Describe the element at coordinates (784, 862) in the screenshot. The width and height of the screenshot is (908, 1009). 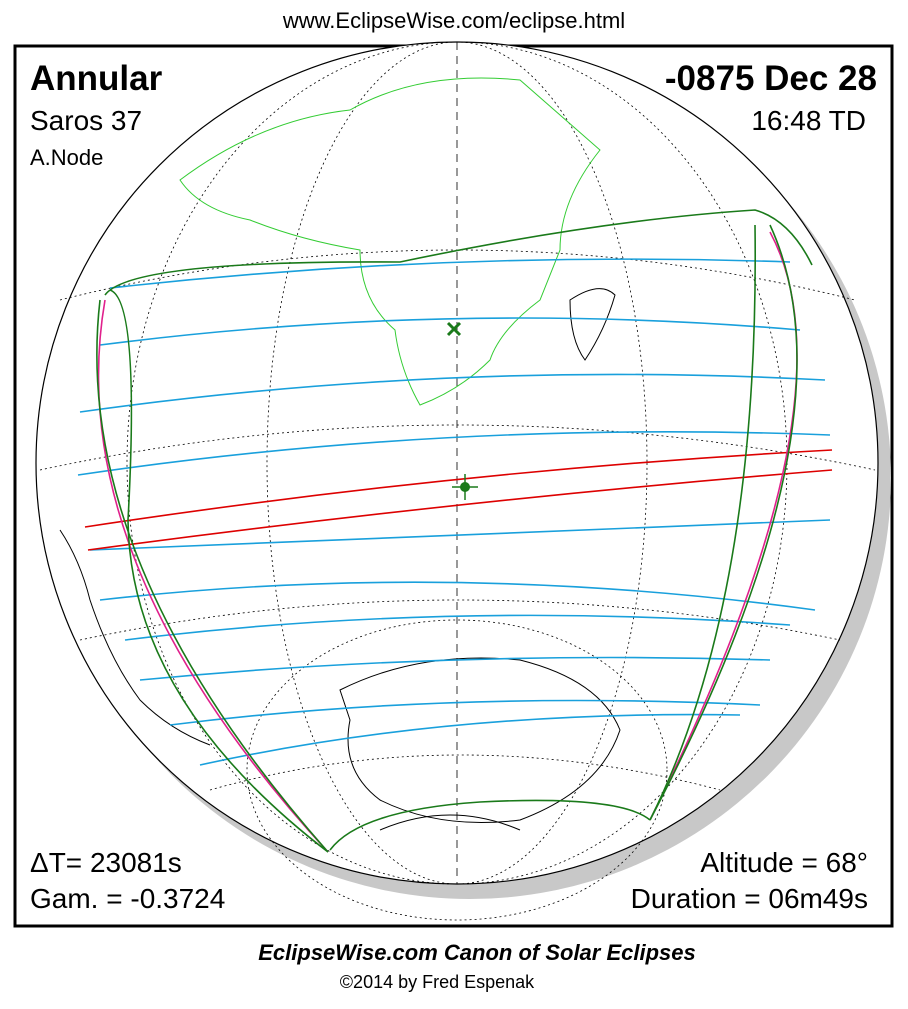
I see `altitude: Altitude = 68°` at that location.